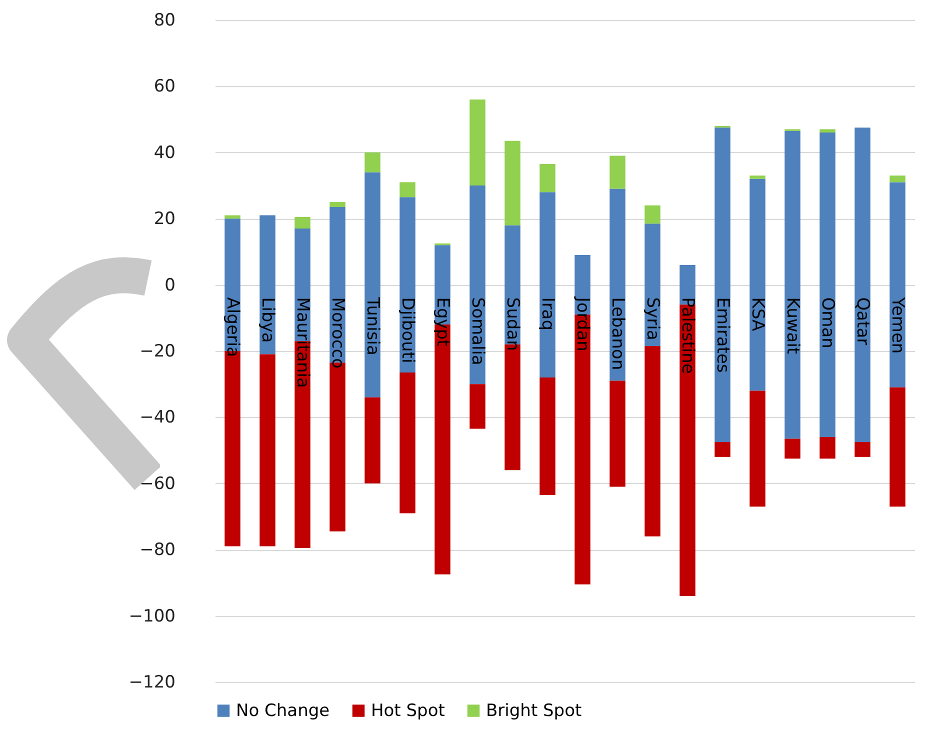 Image resolution: width=926 pixels, height=745 pixels. I want to click on x-tick-label: Oman, so click(828, 322).